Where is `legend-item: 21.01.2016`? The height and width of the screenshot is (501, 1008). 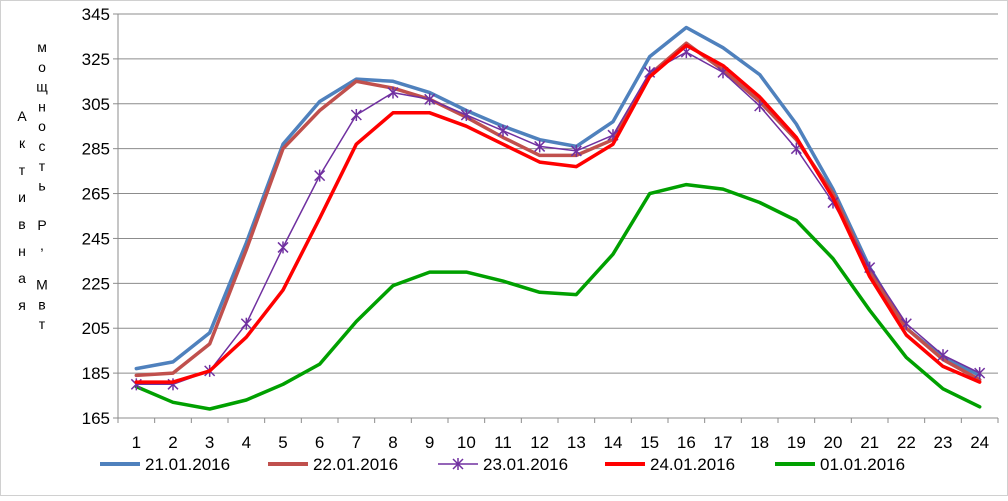 legend-item: 21.01.2016 is located at coordinates (165, 464).